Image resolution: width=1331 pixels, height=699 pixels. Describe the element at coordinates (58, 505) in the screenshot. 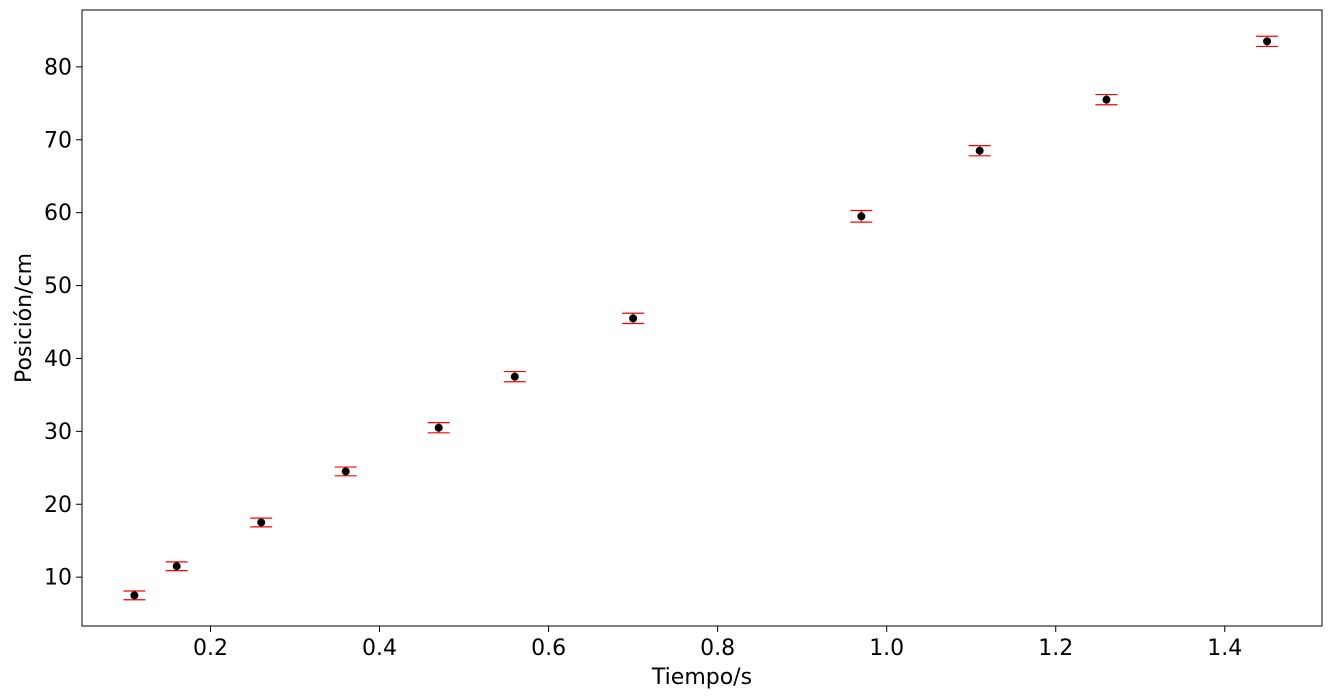

I see `y-tick-label: 20` at that location.